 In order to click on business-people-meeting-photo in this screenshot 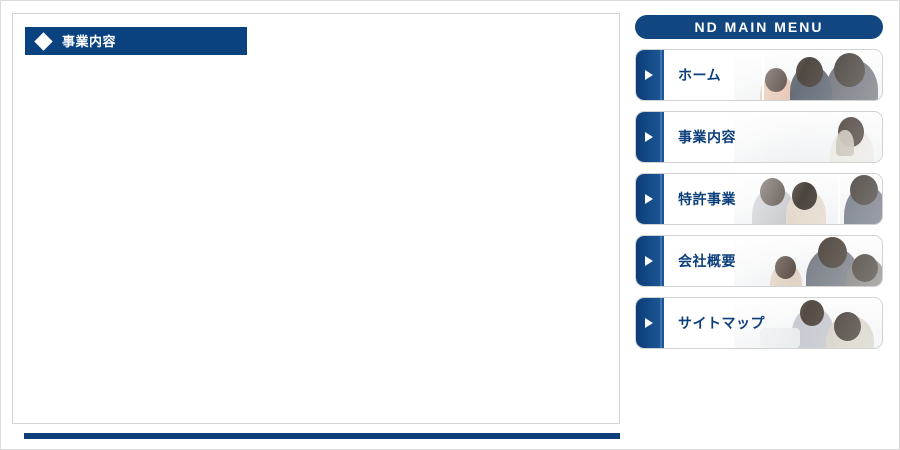, I will do `click(808, 75)`.